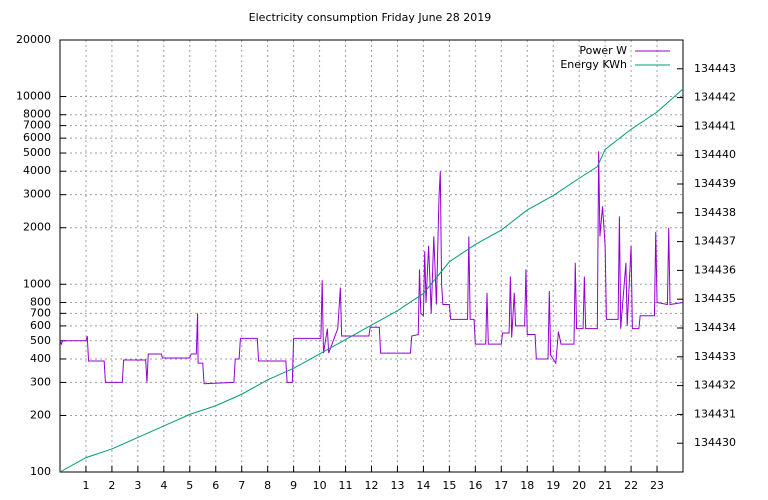 The height and width of the screenshot is (500, 768). What do you see at coordinates (423, 485) in the screenshot?
I see `x-tick-label: 14` at bounding box center [423, 485].